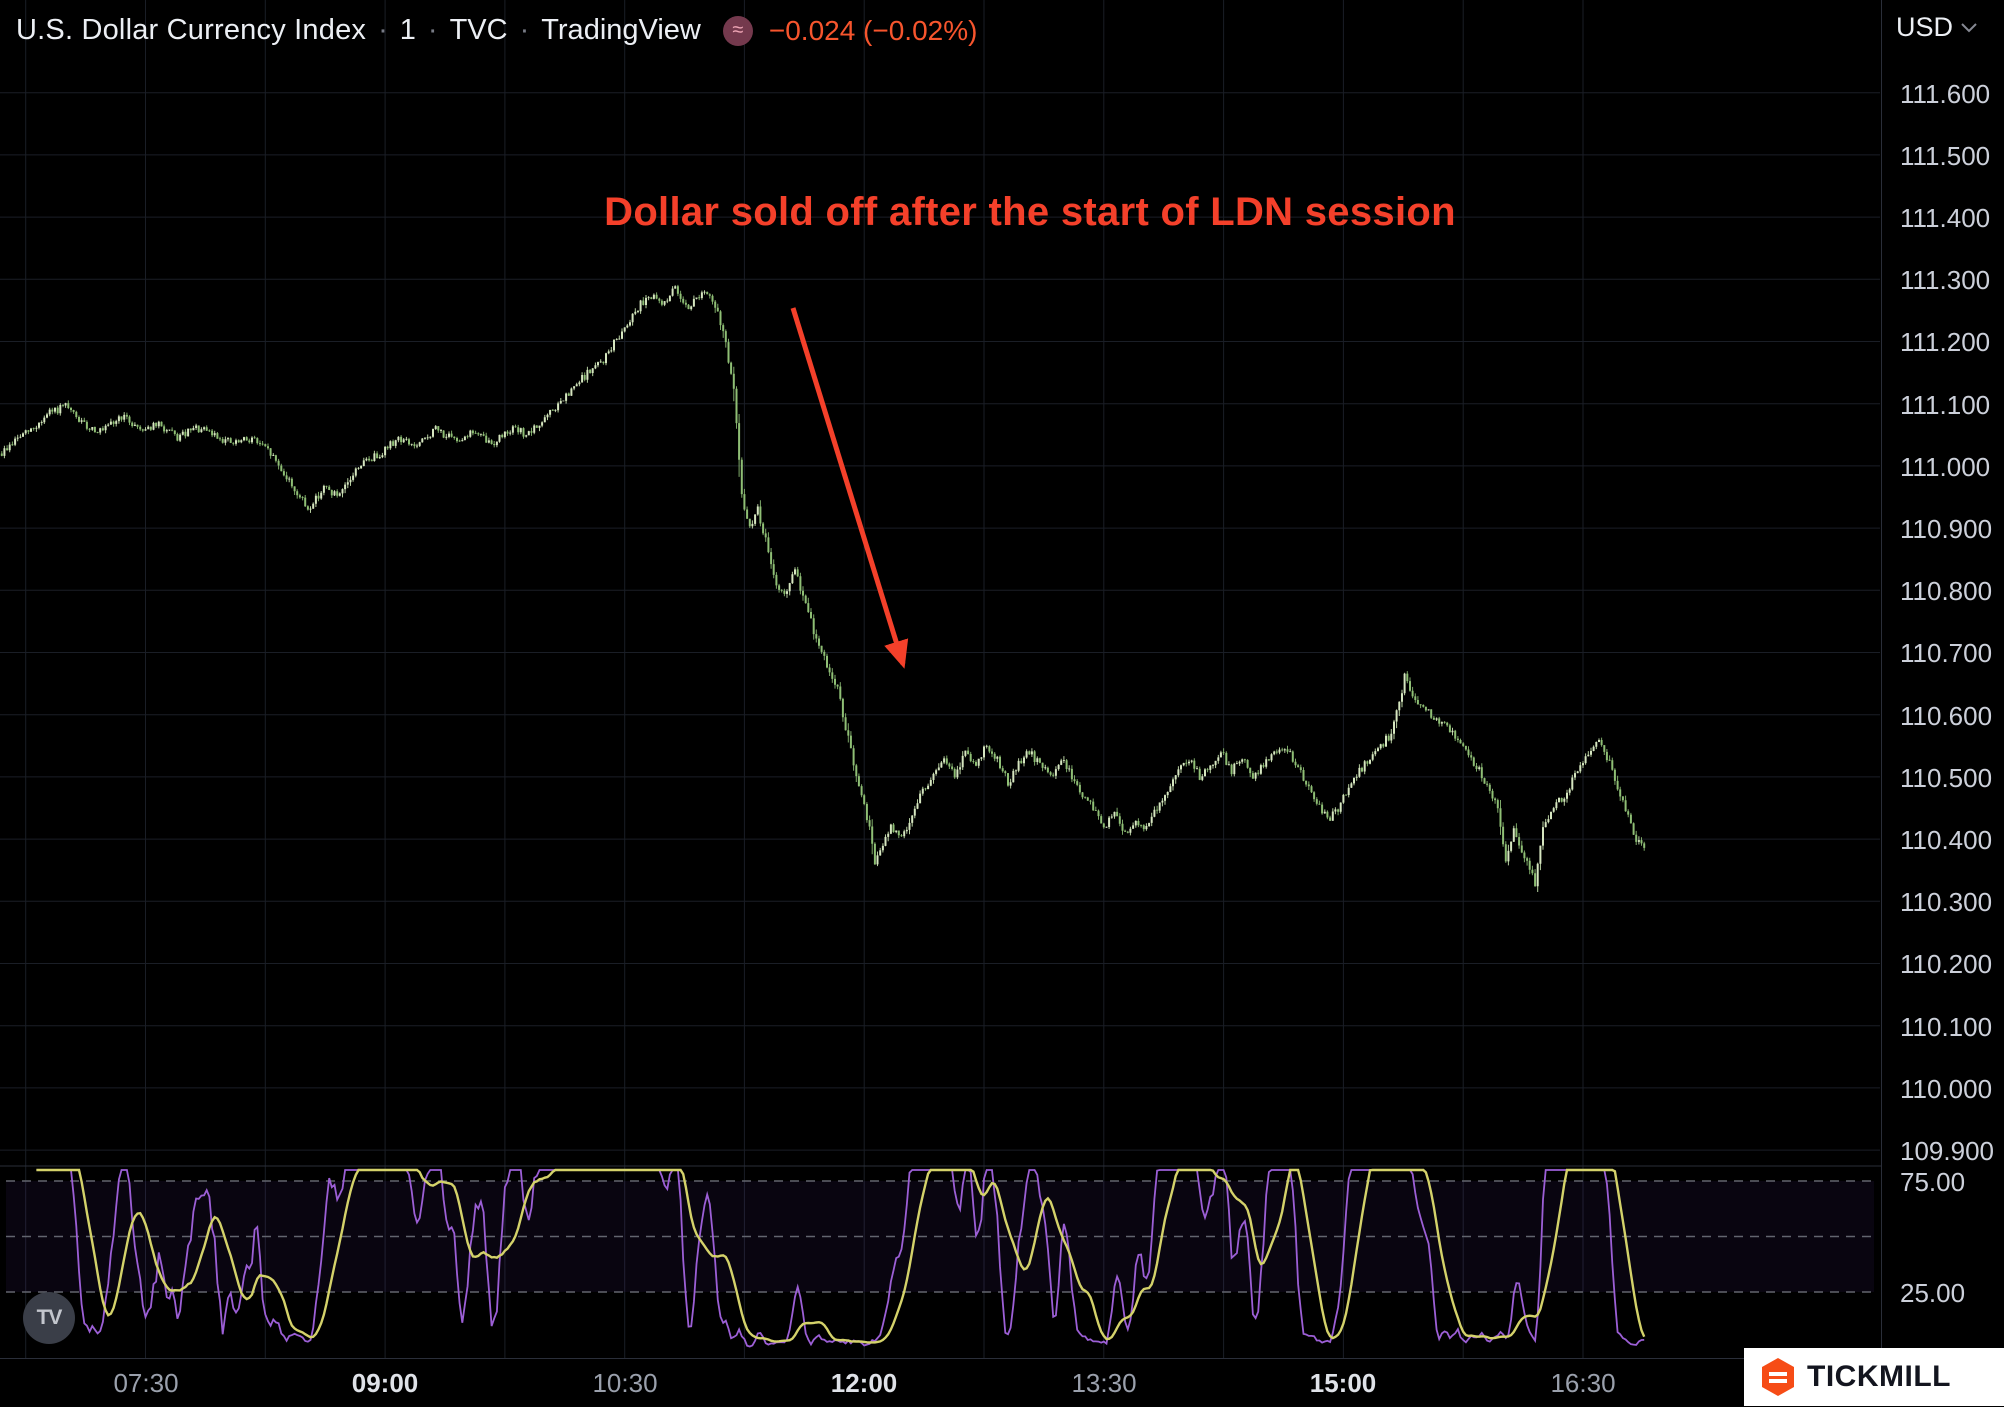 The height and width of the screenshot is (1407, 2004). I want to click on price-axis-label: 111.200, so click(1945, 342).